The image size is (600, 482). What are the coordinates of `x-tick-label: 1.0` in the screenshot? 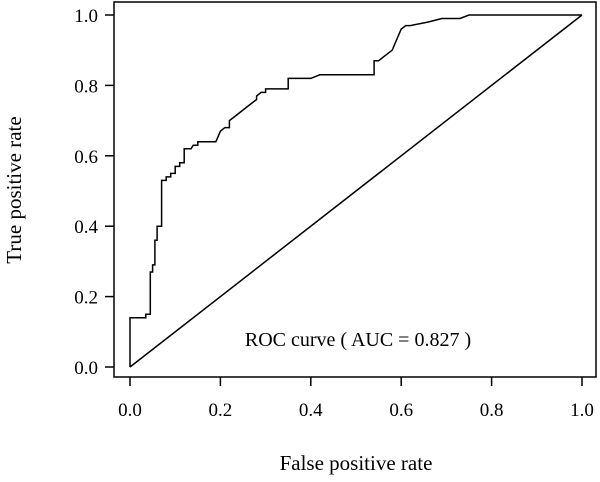 It's located at (582, 410).